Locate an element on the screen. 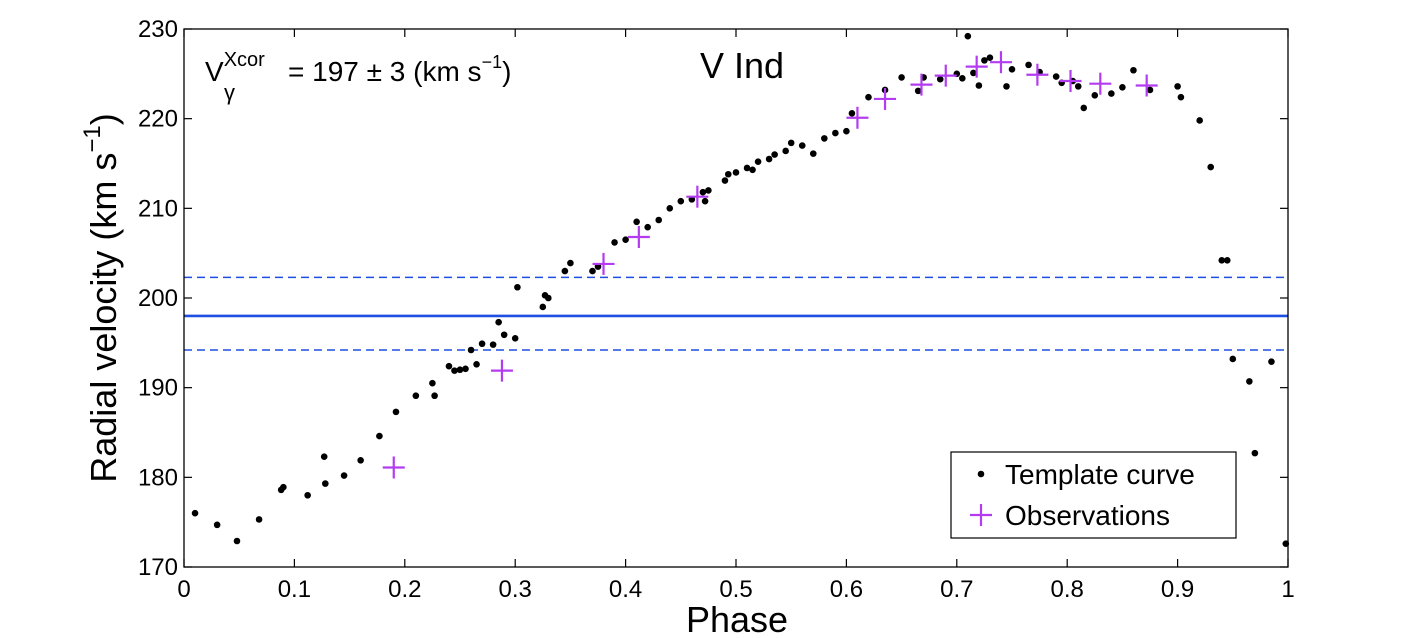  chart-title: V Ind is located at coordinates (742, 65).